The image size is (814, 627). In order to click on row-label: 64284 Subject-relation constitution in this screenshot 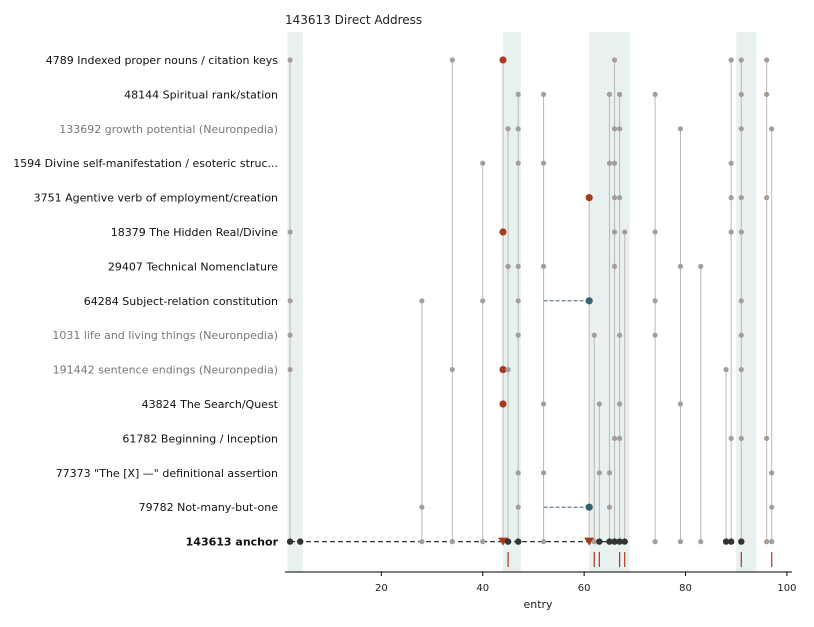, I will do `click(181, 301)`.